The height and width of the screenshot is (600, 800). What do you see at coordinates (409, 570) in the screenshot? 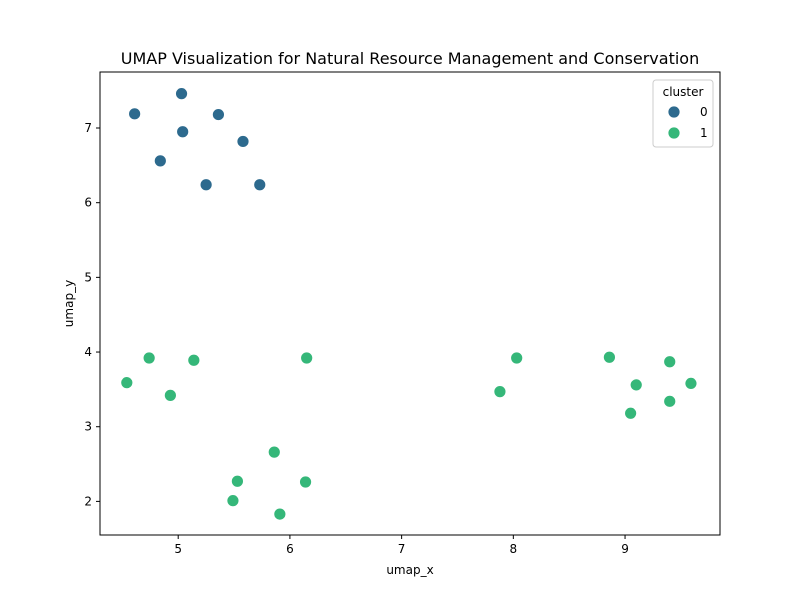
I see `x-axis-label: umap_x` at bounding box center [409, 570].